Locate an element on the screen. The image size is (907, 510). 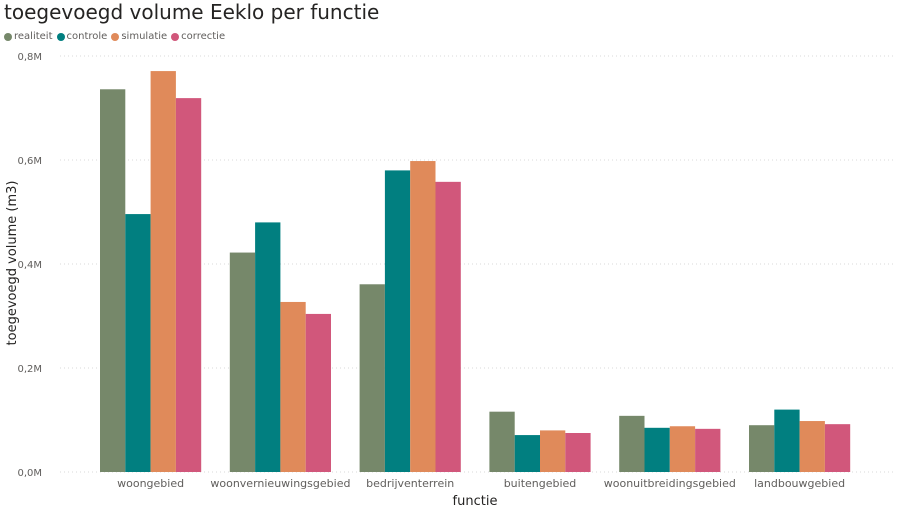
x-tick-label: landbouwgebied is located at coordinates (799, 483).